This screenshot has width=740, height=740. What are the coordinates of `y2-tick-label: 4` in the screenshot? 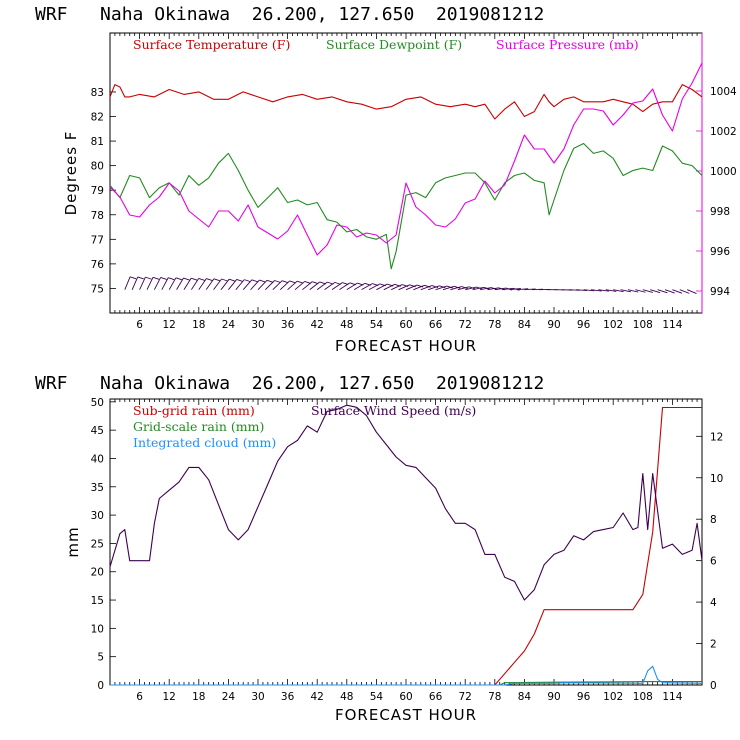 It's located at (713, 603).